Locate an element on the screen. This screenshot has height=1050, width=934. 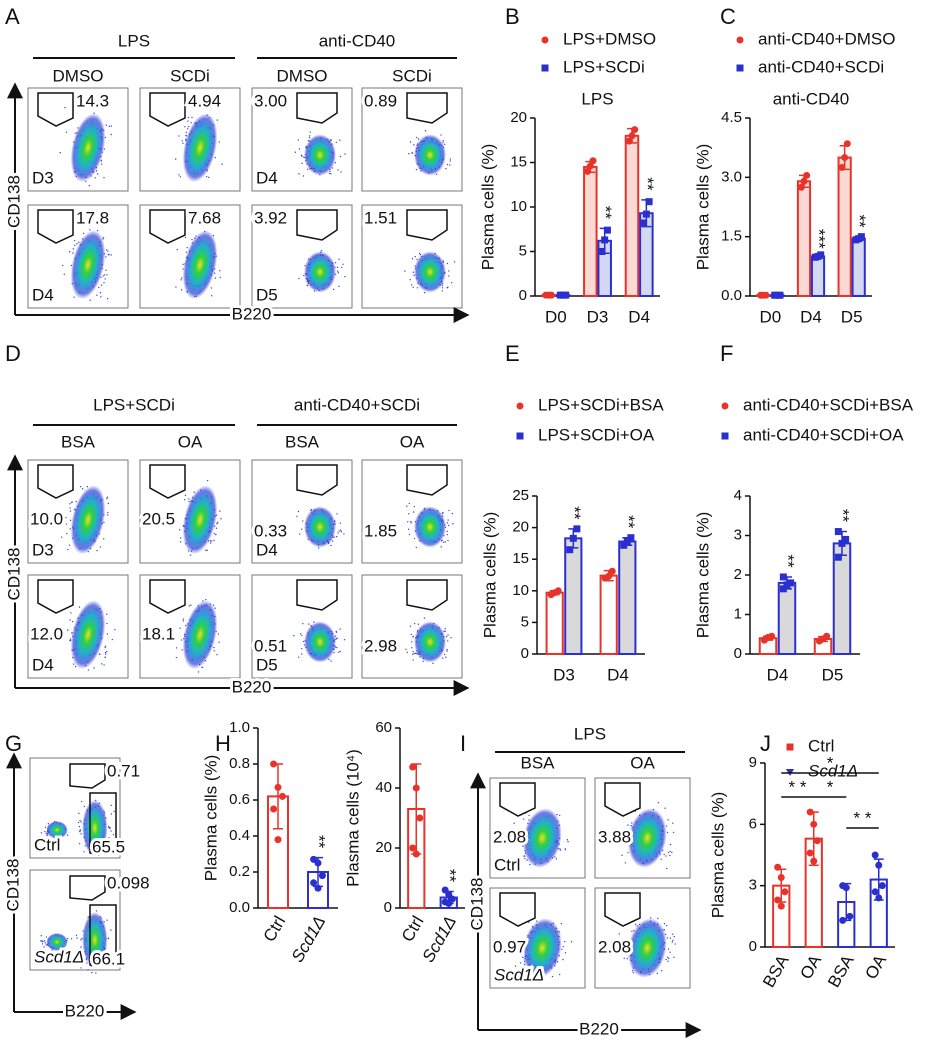
y-tick-label: 4.5 is located at coordinates (731, 117).